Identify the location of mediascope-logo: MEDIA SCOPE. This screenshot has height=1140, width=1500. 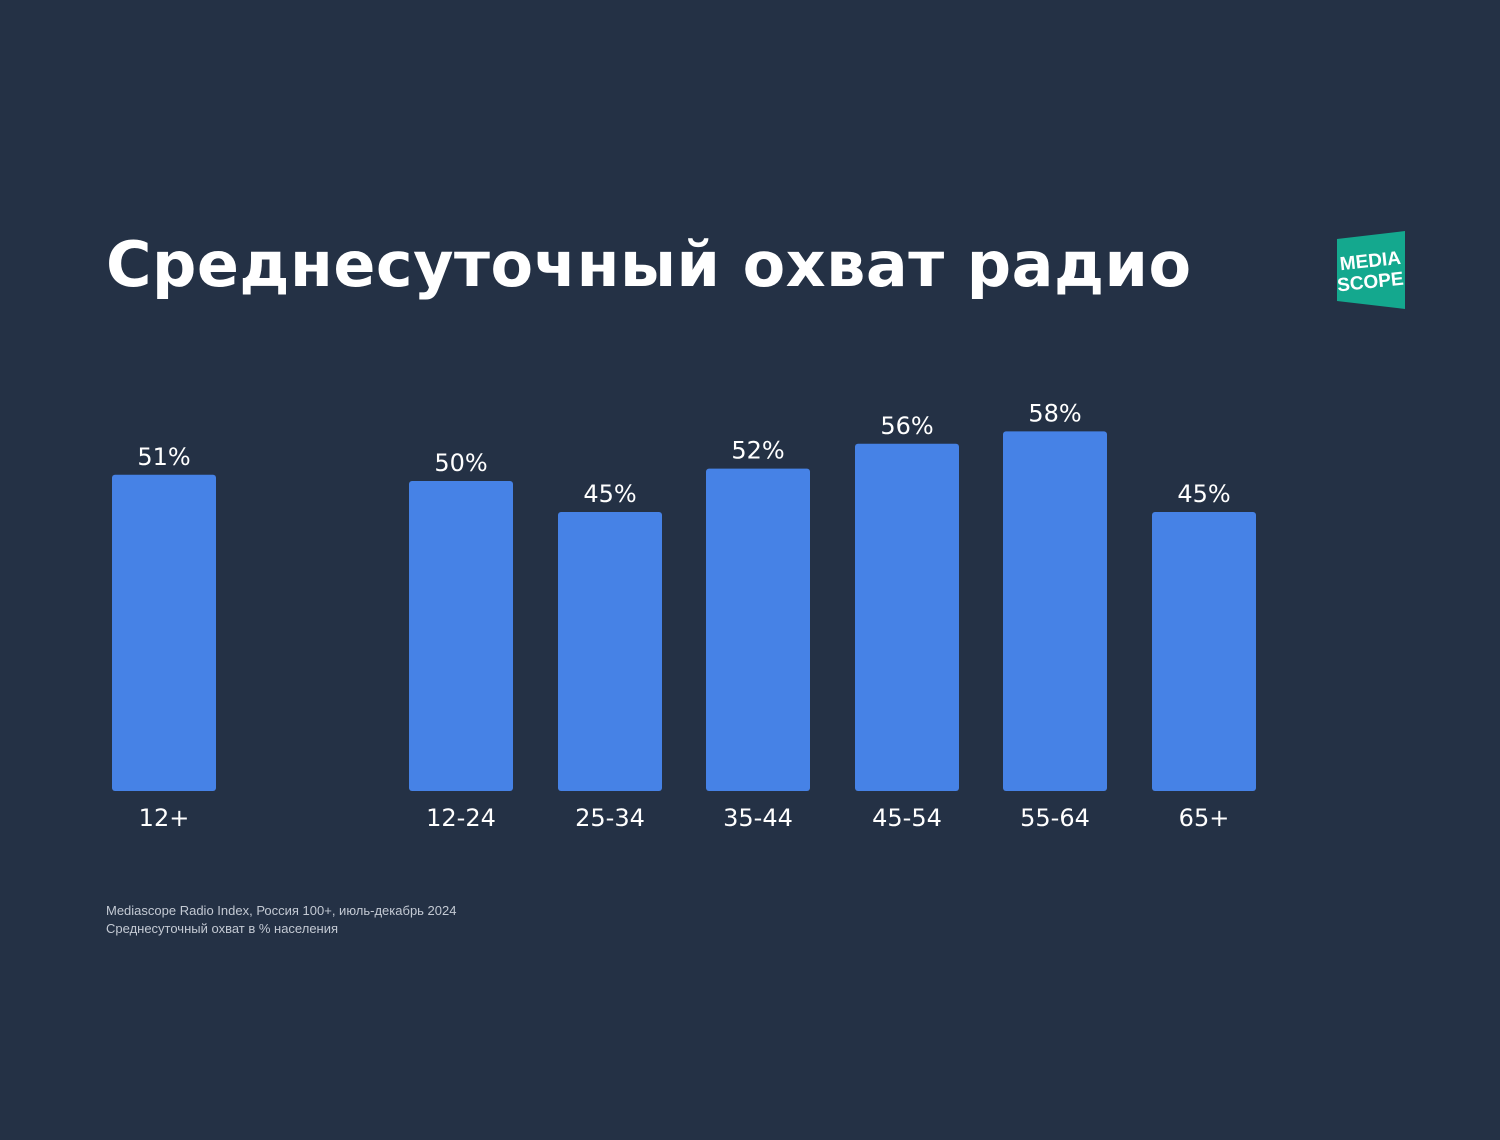
(1371, 270).